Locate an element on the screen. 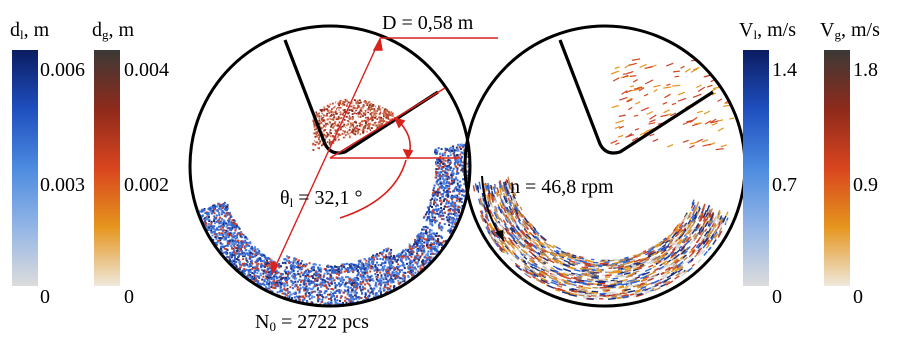 This screenshot has height=338, width=901. colorbar-v-g-tick-mid: 0.9 is located at coordinates (865, 185).